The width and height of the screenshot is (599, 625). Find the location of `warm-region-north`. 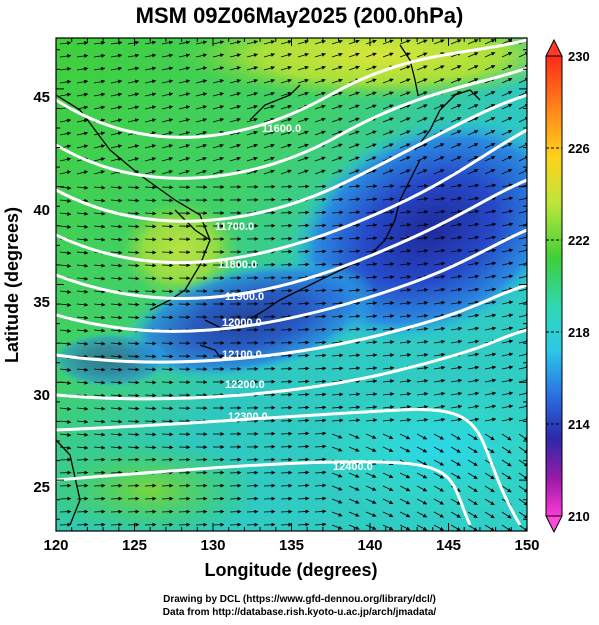

warm-region-north is located at coordinates (353, 69).